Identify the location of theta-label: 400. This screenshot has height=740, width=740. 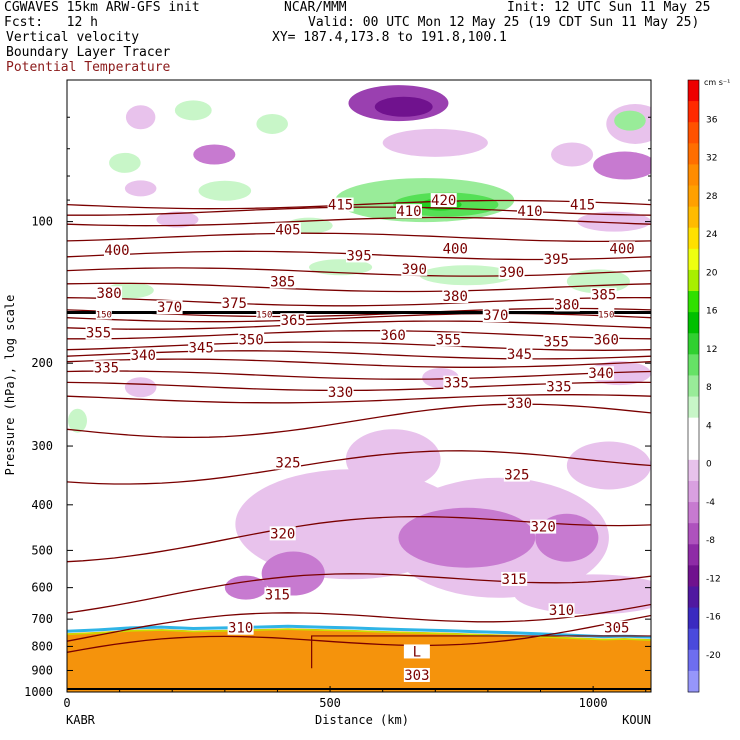
(455, 249).